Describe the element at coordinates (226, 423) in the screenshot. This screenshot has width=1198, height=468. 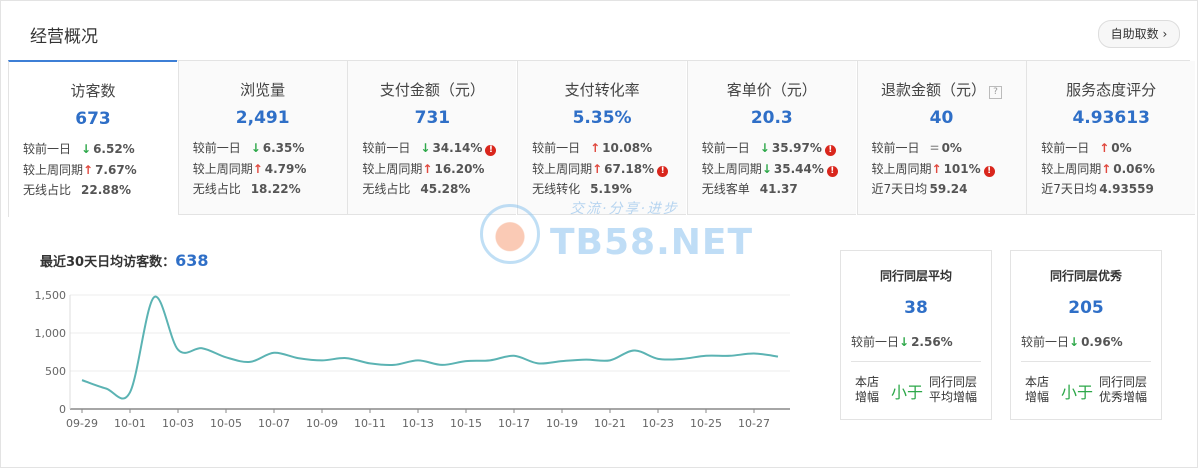
I see `x-tick-label: 10-05` at that location.